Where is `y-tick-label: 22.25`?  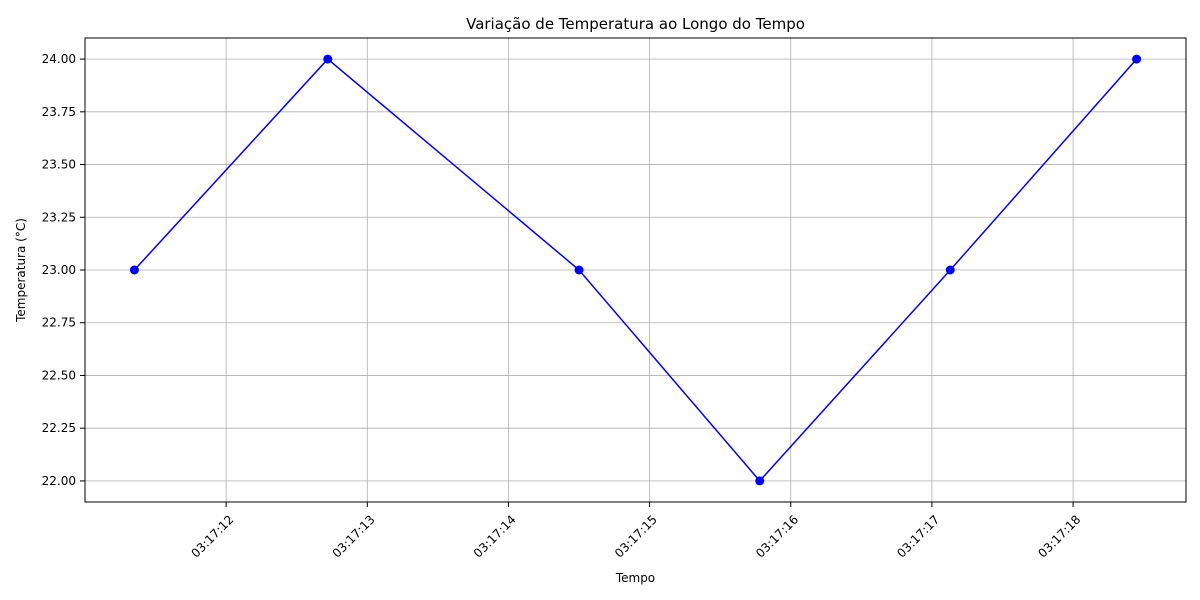 y-tick-label: 22.25 is located at coordinates (59, 428).